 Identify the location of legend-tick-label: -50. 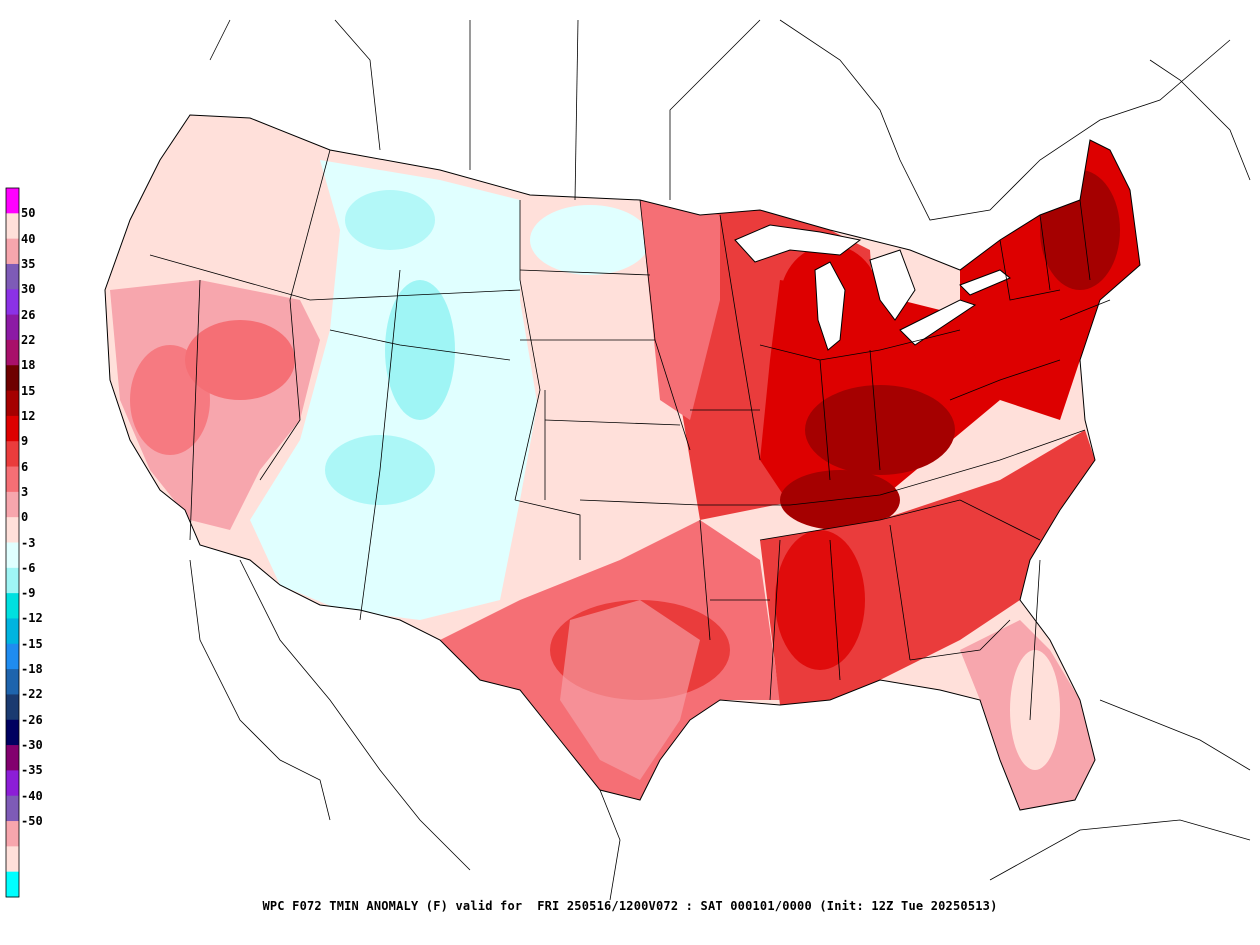
(32, 821).